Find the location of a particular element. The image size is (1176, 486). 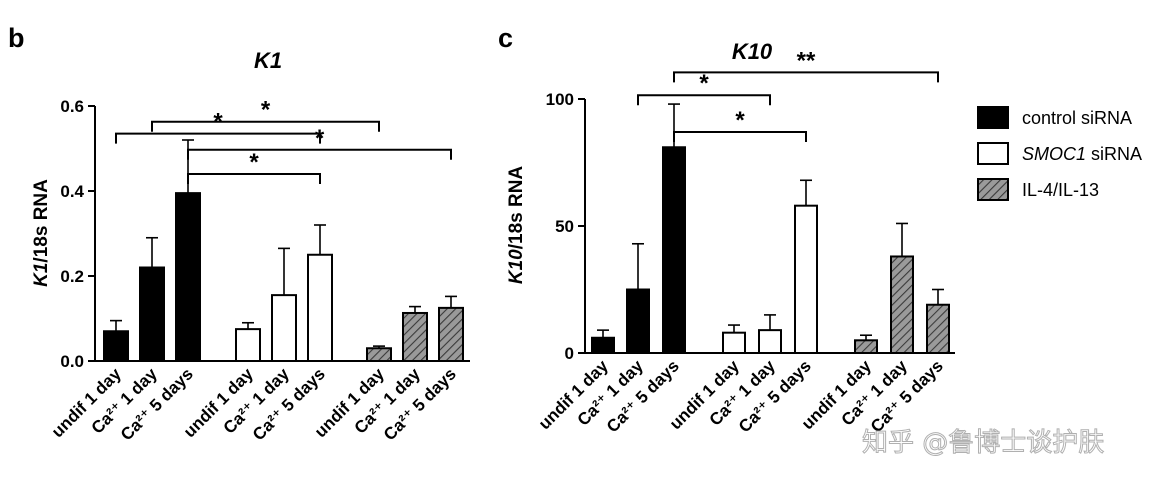

legend-label: control siRNA is located at coordinates (1077, 118).